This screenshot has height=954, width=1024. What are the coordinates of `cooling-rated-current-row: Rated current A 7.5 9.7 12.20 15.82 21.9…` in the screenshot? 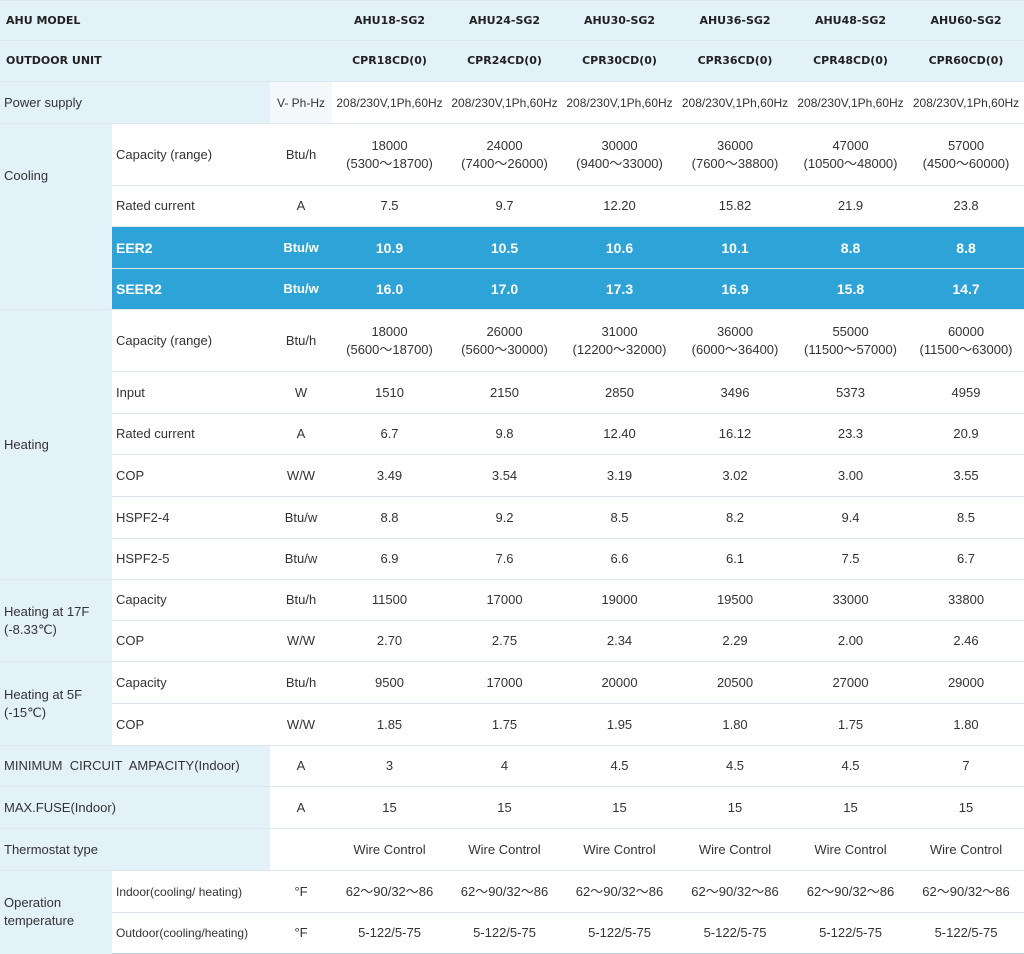 It's located at (512, 206).